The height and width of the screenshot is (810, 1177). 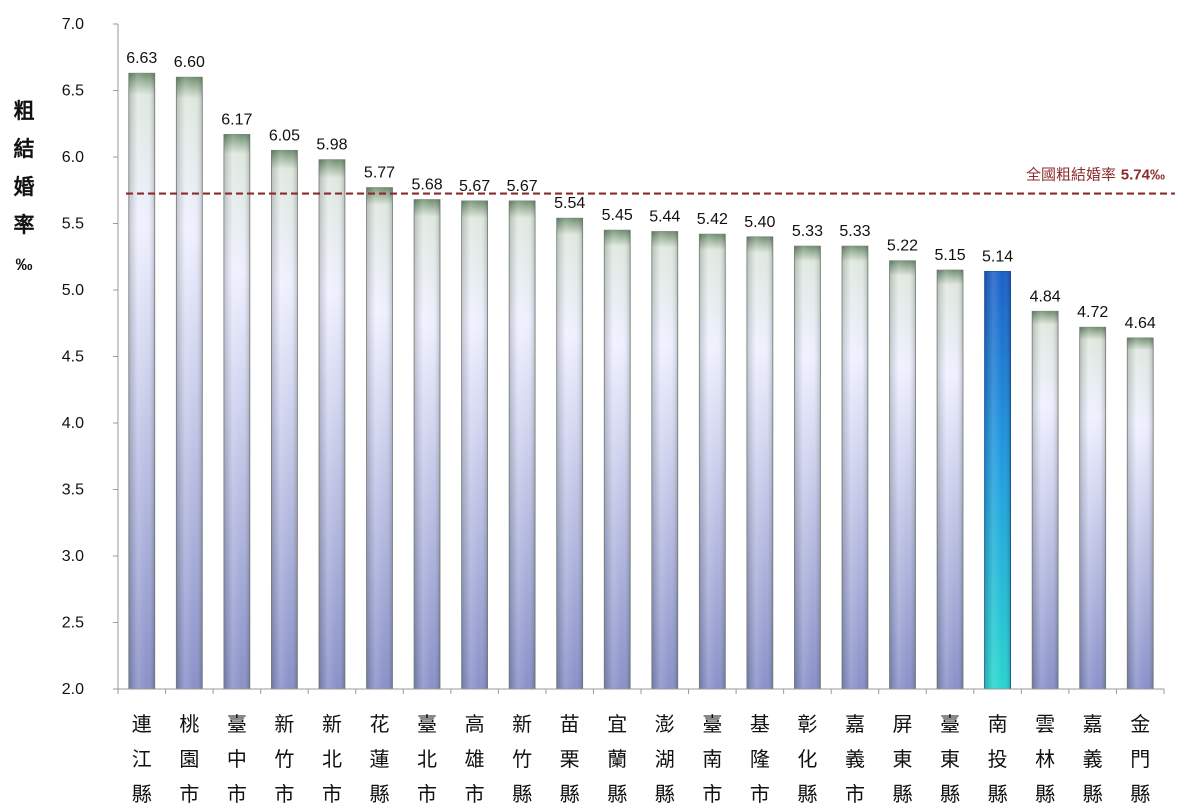 What do you see at coordinates (427, 759) in the screenshot?
I see `x-tick-label: 臺北市` at bounding box center [427, 759].